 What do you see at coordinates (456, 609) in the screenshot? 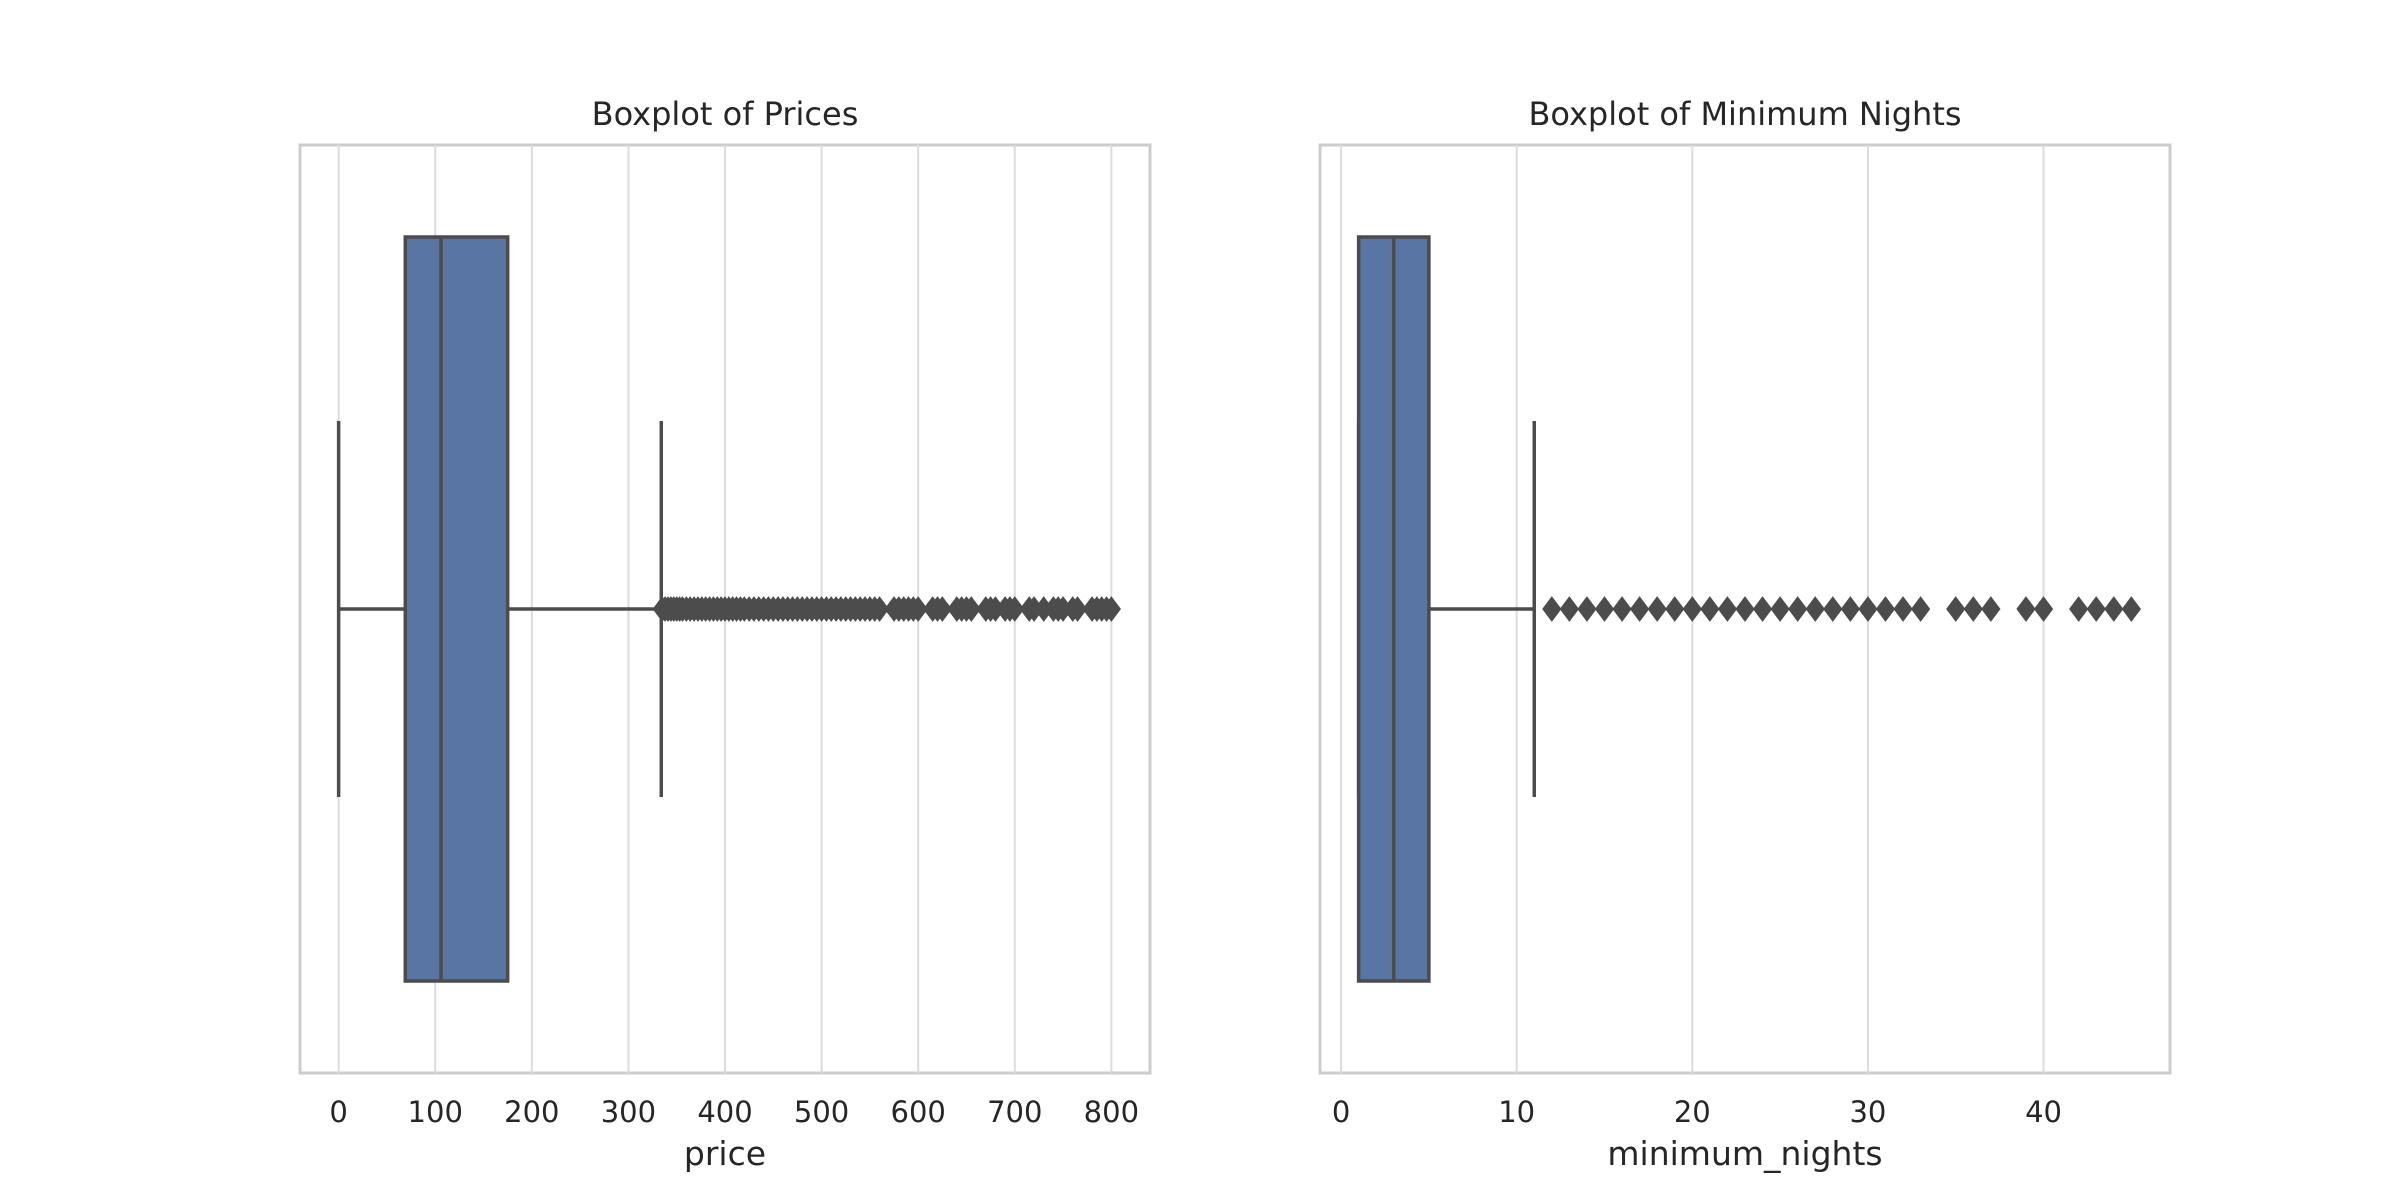
I see `price-iqr-box` at bounding box center [456, 609].